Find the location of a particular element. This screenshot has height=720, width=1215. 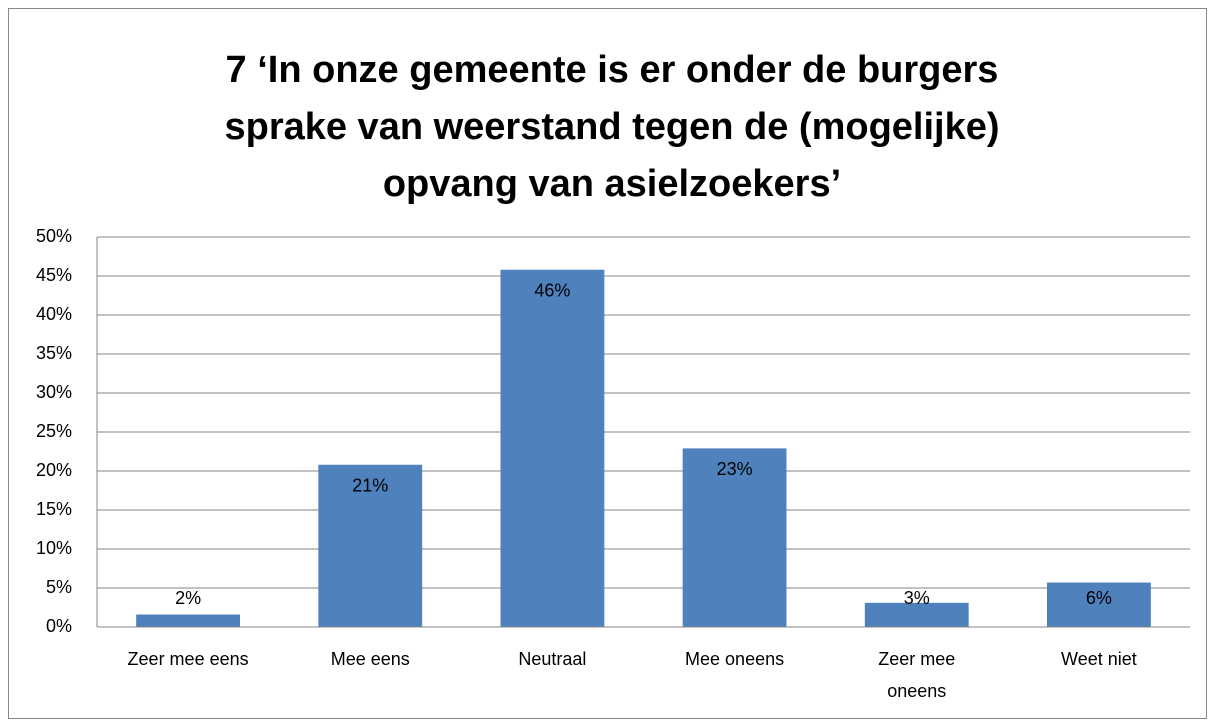

x-tick-label: Zeer mee oneens is located at coordinates (916, 675).